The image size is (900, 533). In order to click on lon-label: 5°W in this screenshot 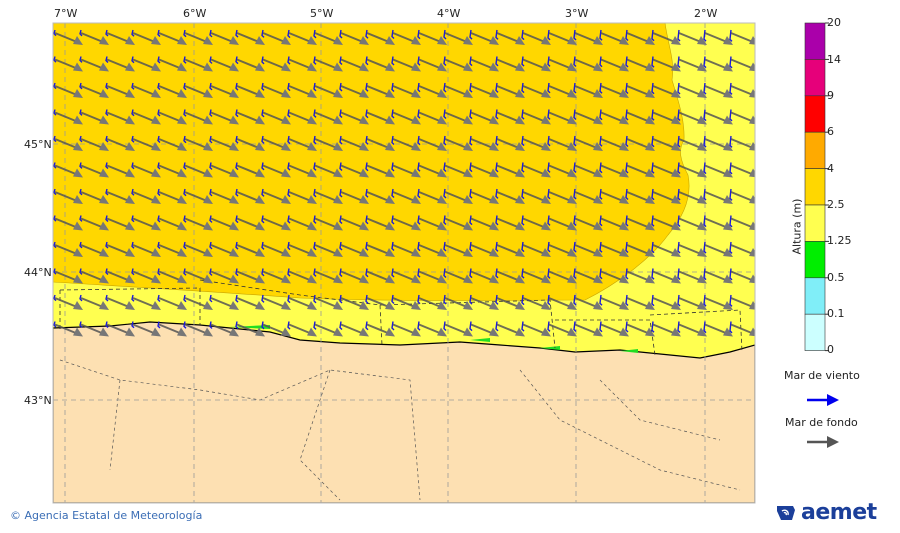, I will do `click(322, 13)`.